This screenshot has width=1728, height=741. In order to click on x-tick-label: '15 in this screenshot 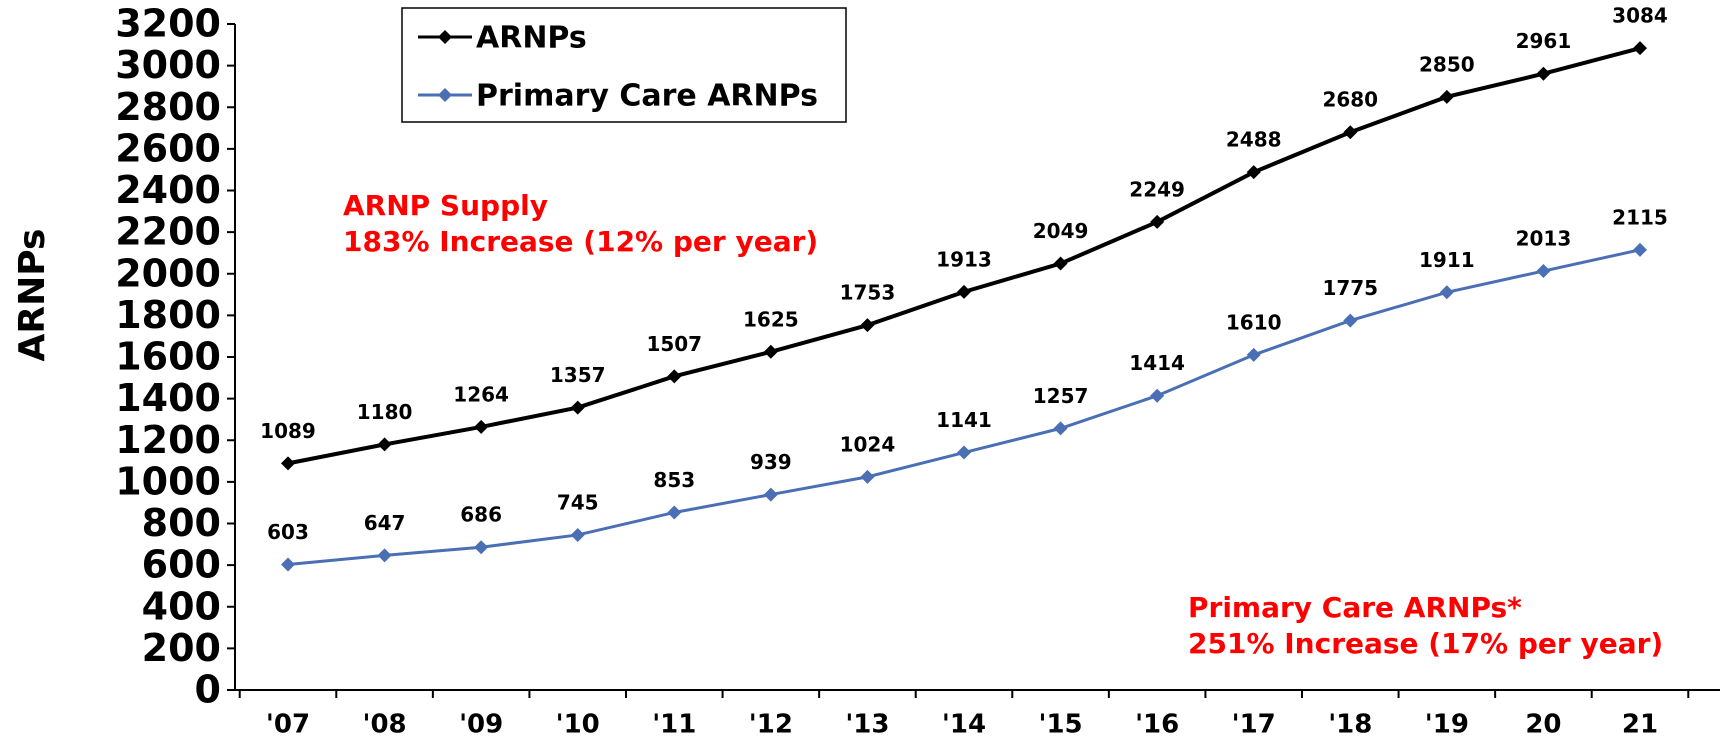, I will do `click(1060, 725)`.